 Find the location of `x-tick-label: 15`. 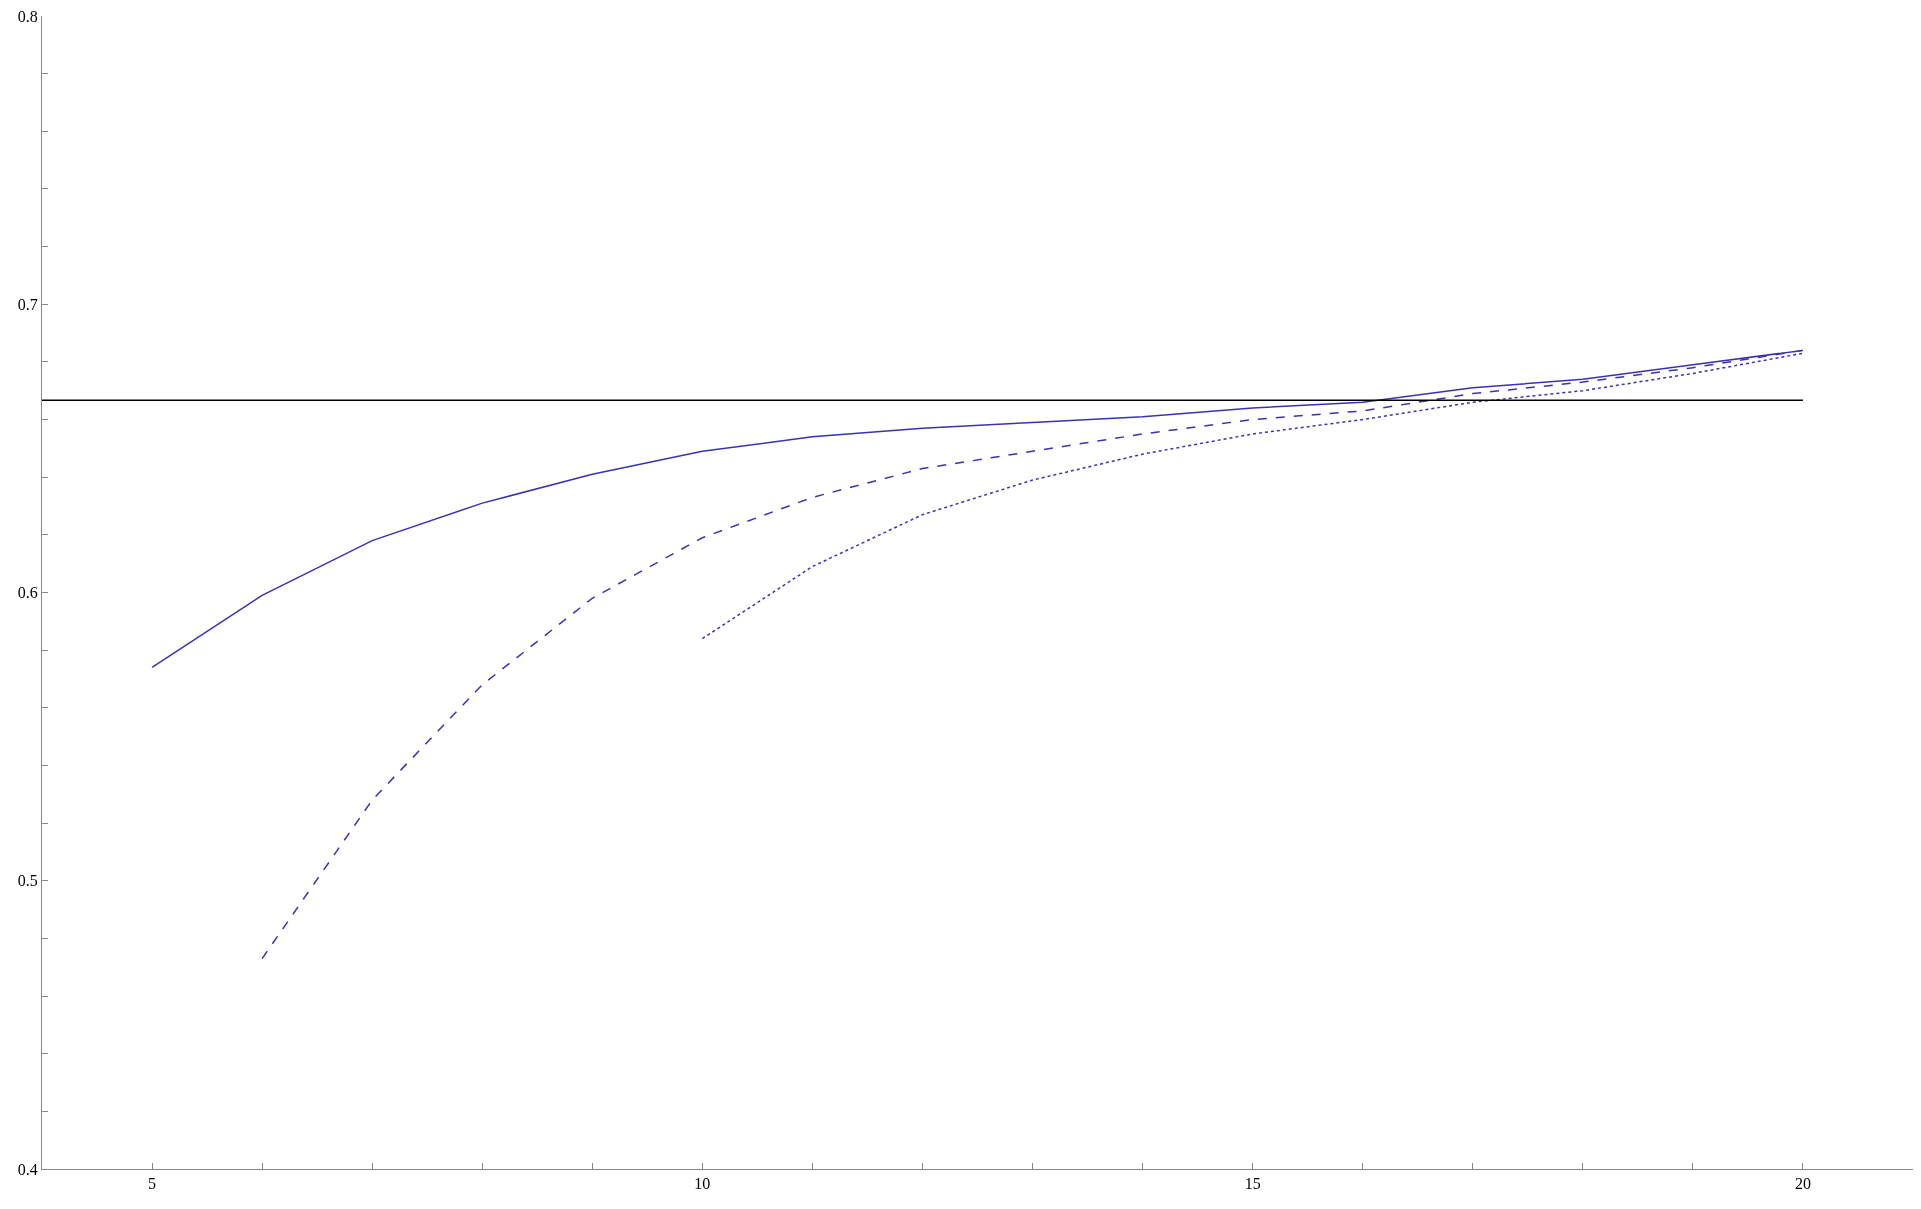

x-tick-label: 15 is located at coordinates (1252, 1184).